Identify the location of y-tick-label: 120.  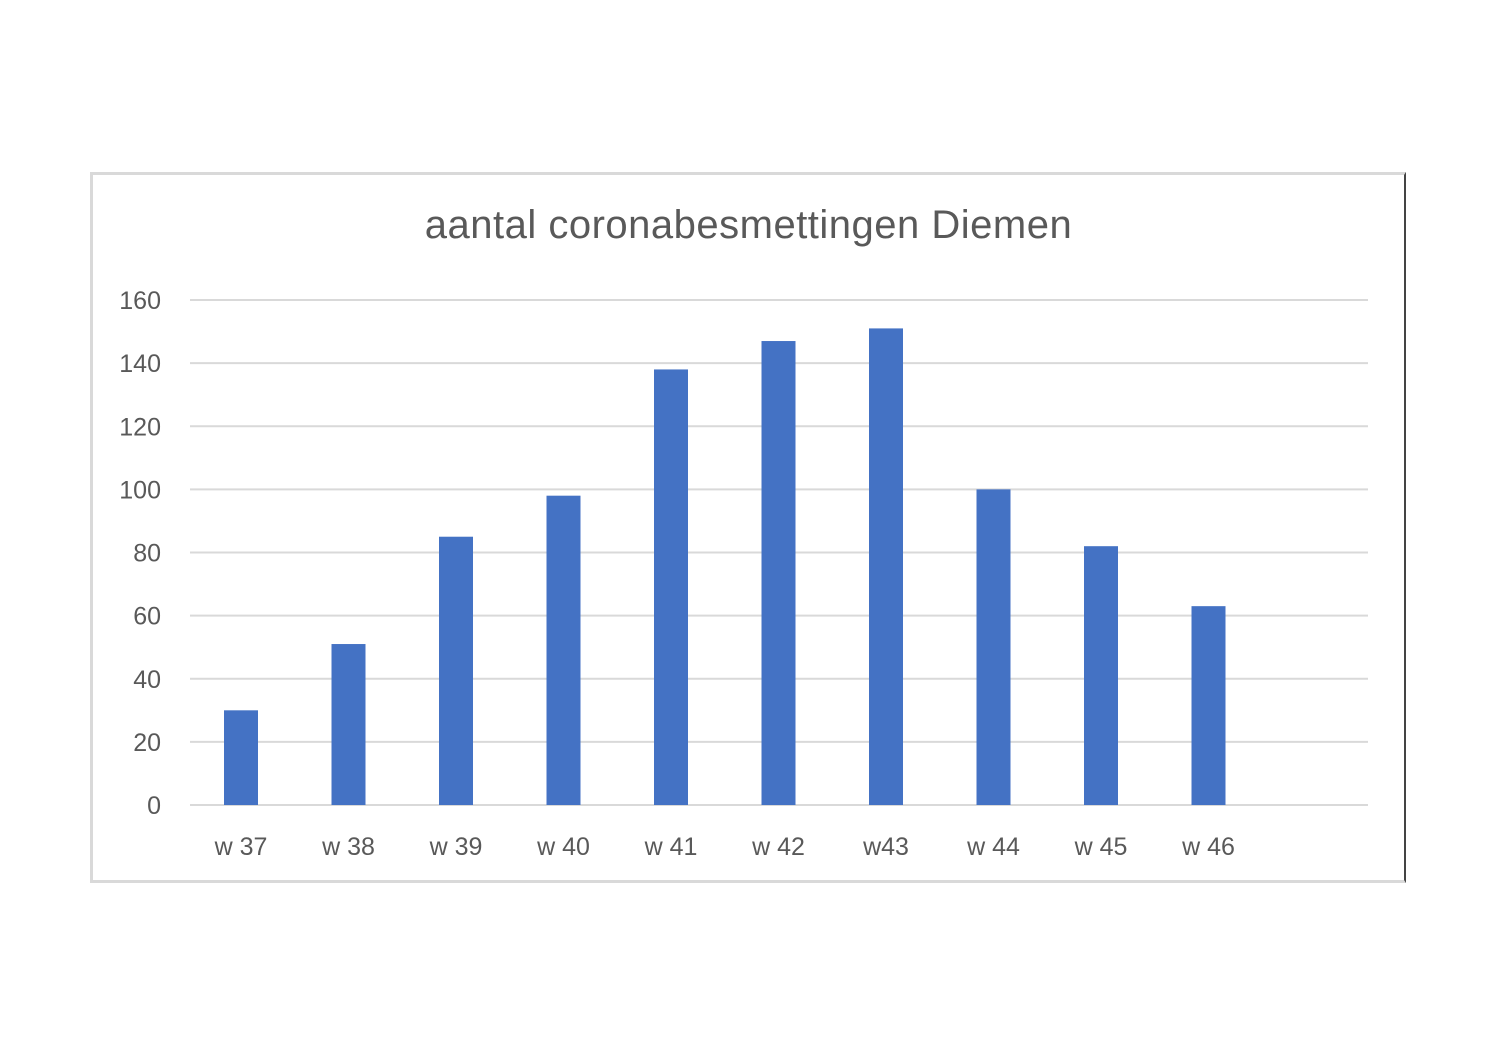
(140, 427).